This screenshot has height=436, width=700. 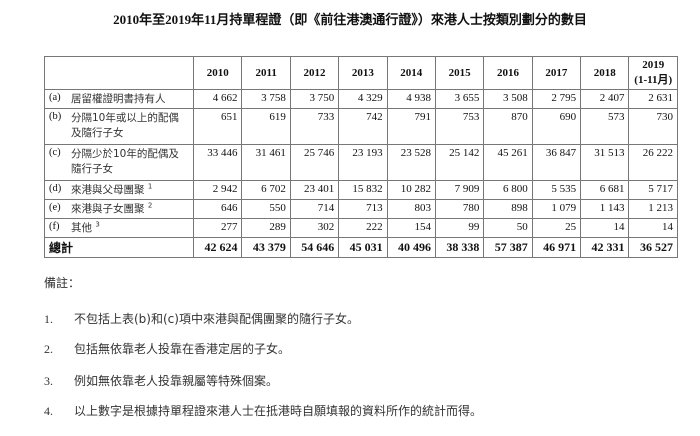 I want to click on table-cell: 4 938, so click(x=411, y=99).